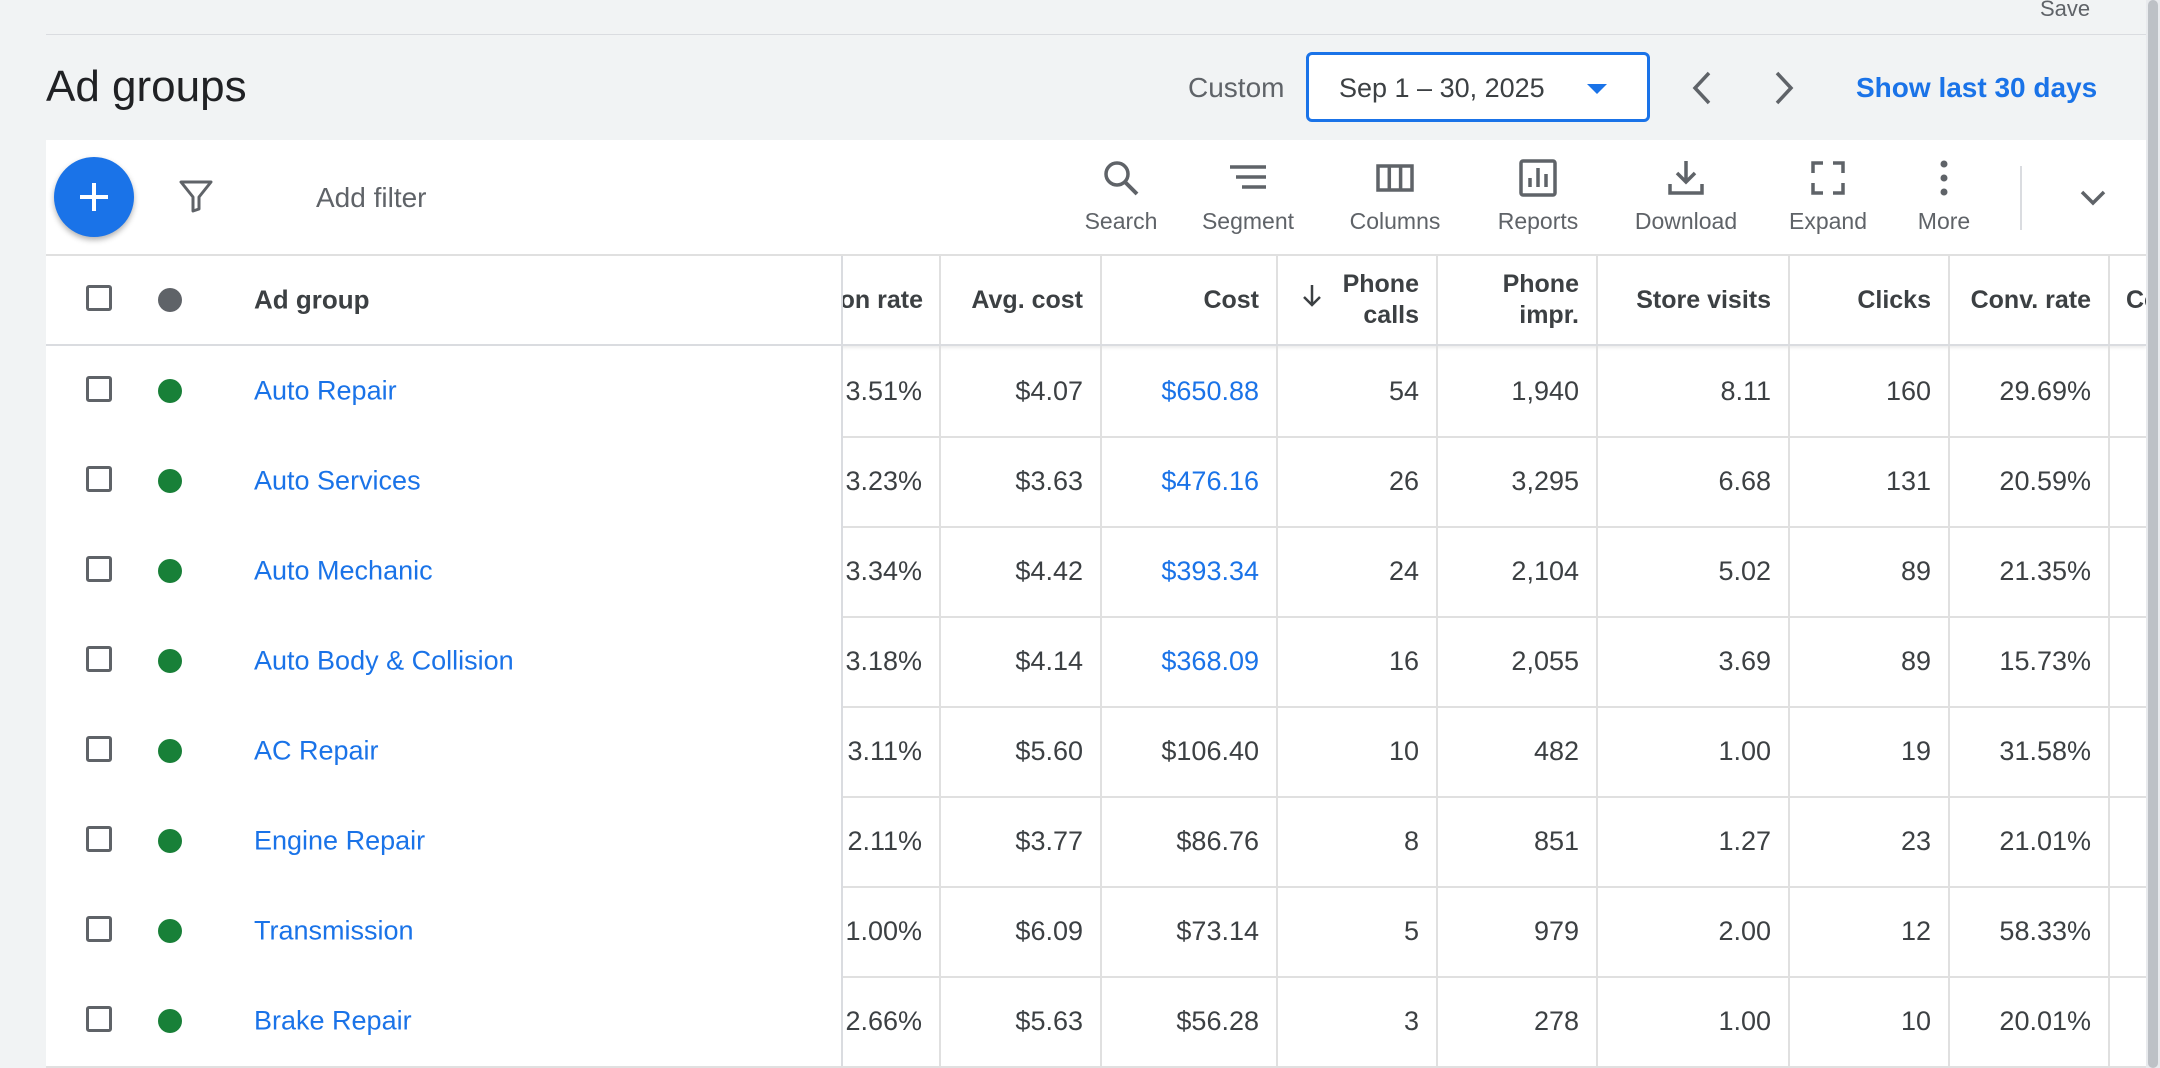 The height and width of the screenshot is (1068, 2160). What do you see at coordinates (444, 300) in the screenshot?
I see `frozen-header-columns: Ad group` at bounding box center [444, 300].